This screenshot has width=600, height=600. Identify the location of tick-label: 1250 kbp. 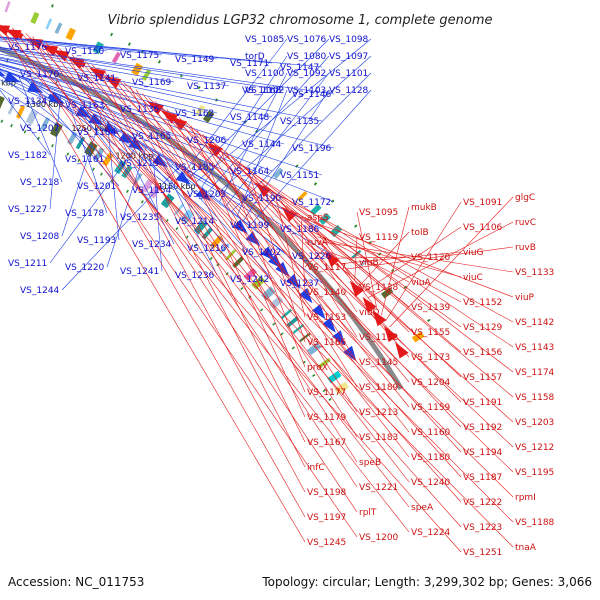
(90, 128).